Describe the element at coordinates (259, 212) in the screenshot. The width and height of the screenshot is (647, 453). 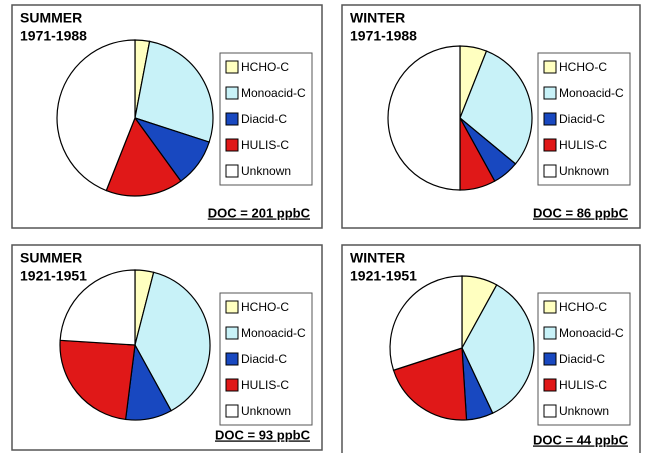
I see `annotation: DOC = 201 ppbC` at that location.